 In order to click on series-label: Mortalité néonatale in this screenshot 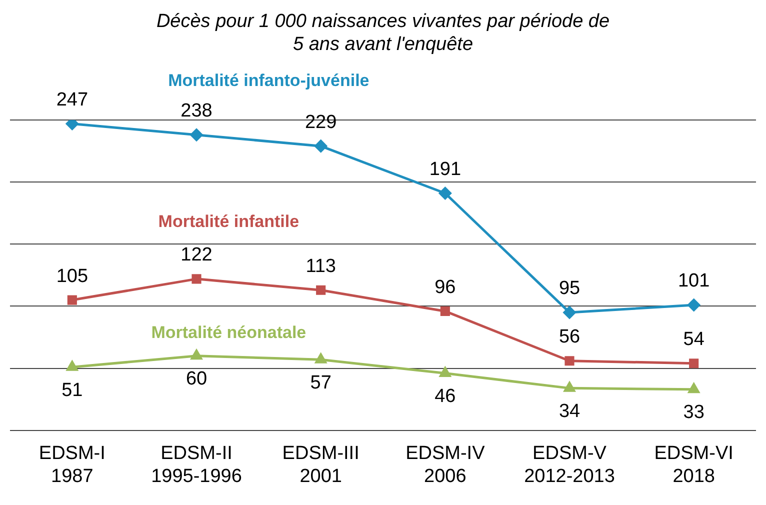, I will do `click(228, 332)`.